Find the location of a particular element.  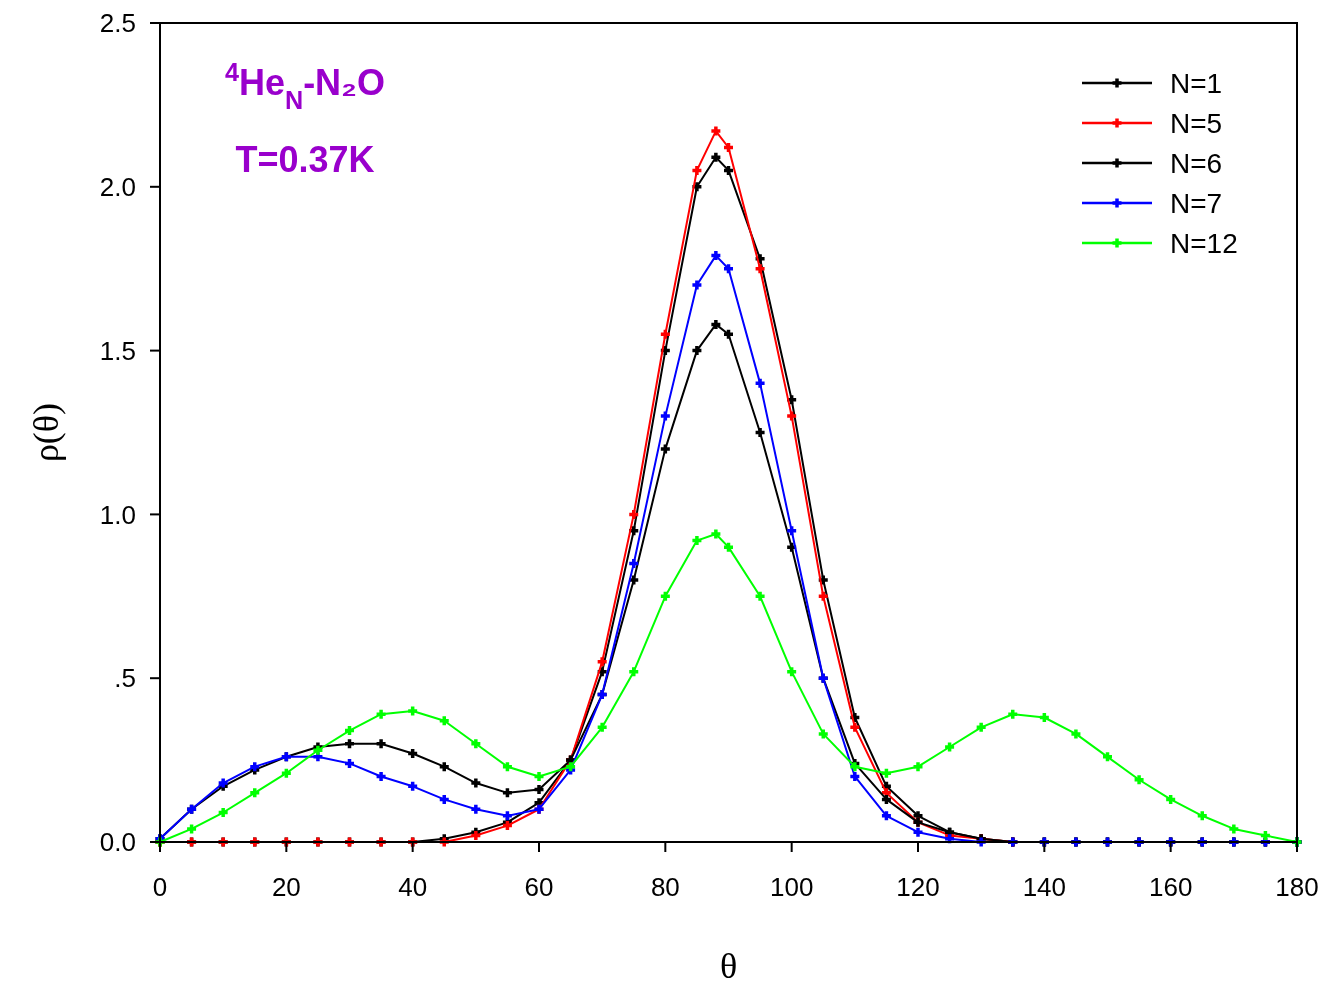

y-axis-title: ρ(θ) is located at coordinates (46, 432).